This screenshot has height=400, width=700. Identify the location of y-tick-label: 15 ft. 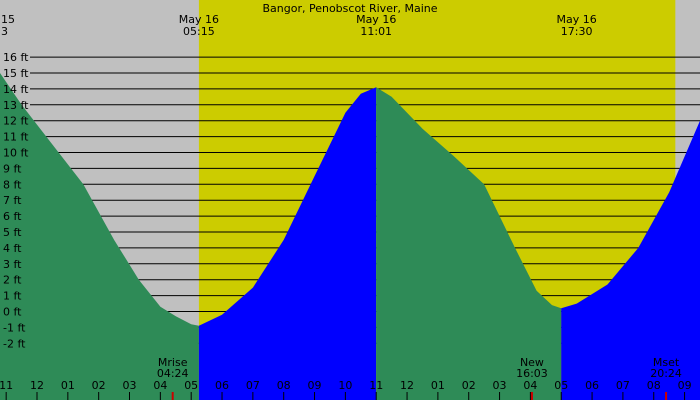
(16, 73).